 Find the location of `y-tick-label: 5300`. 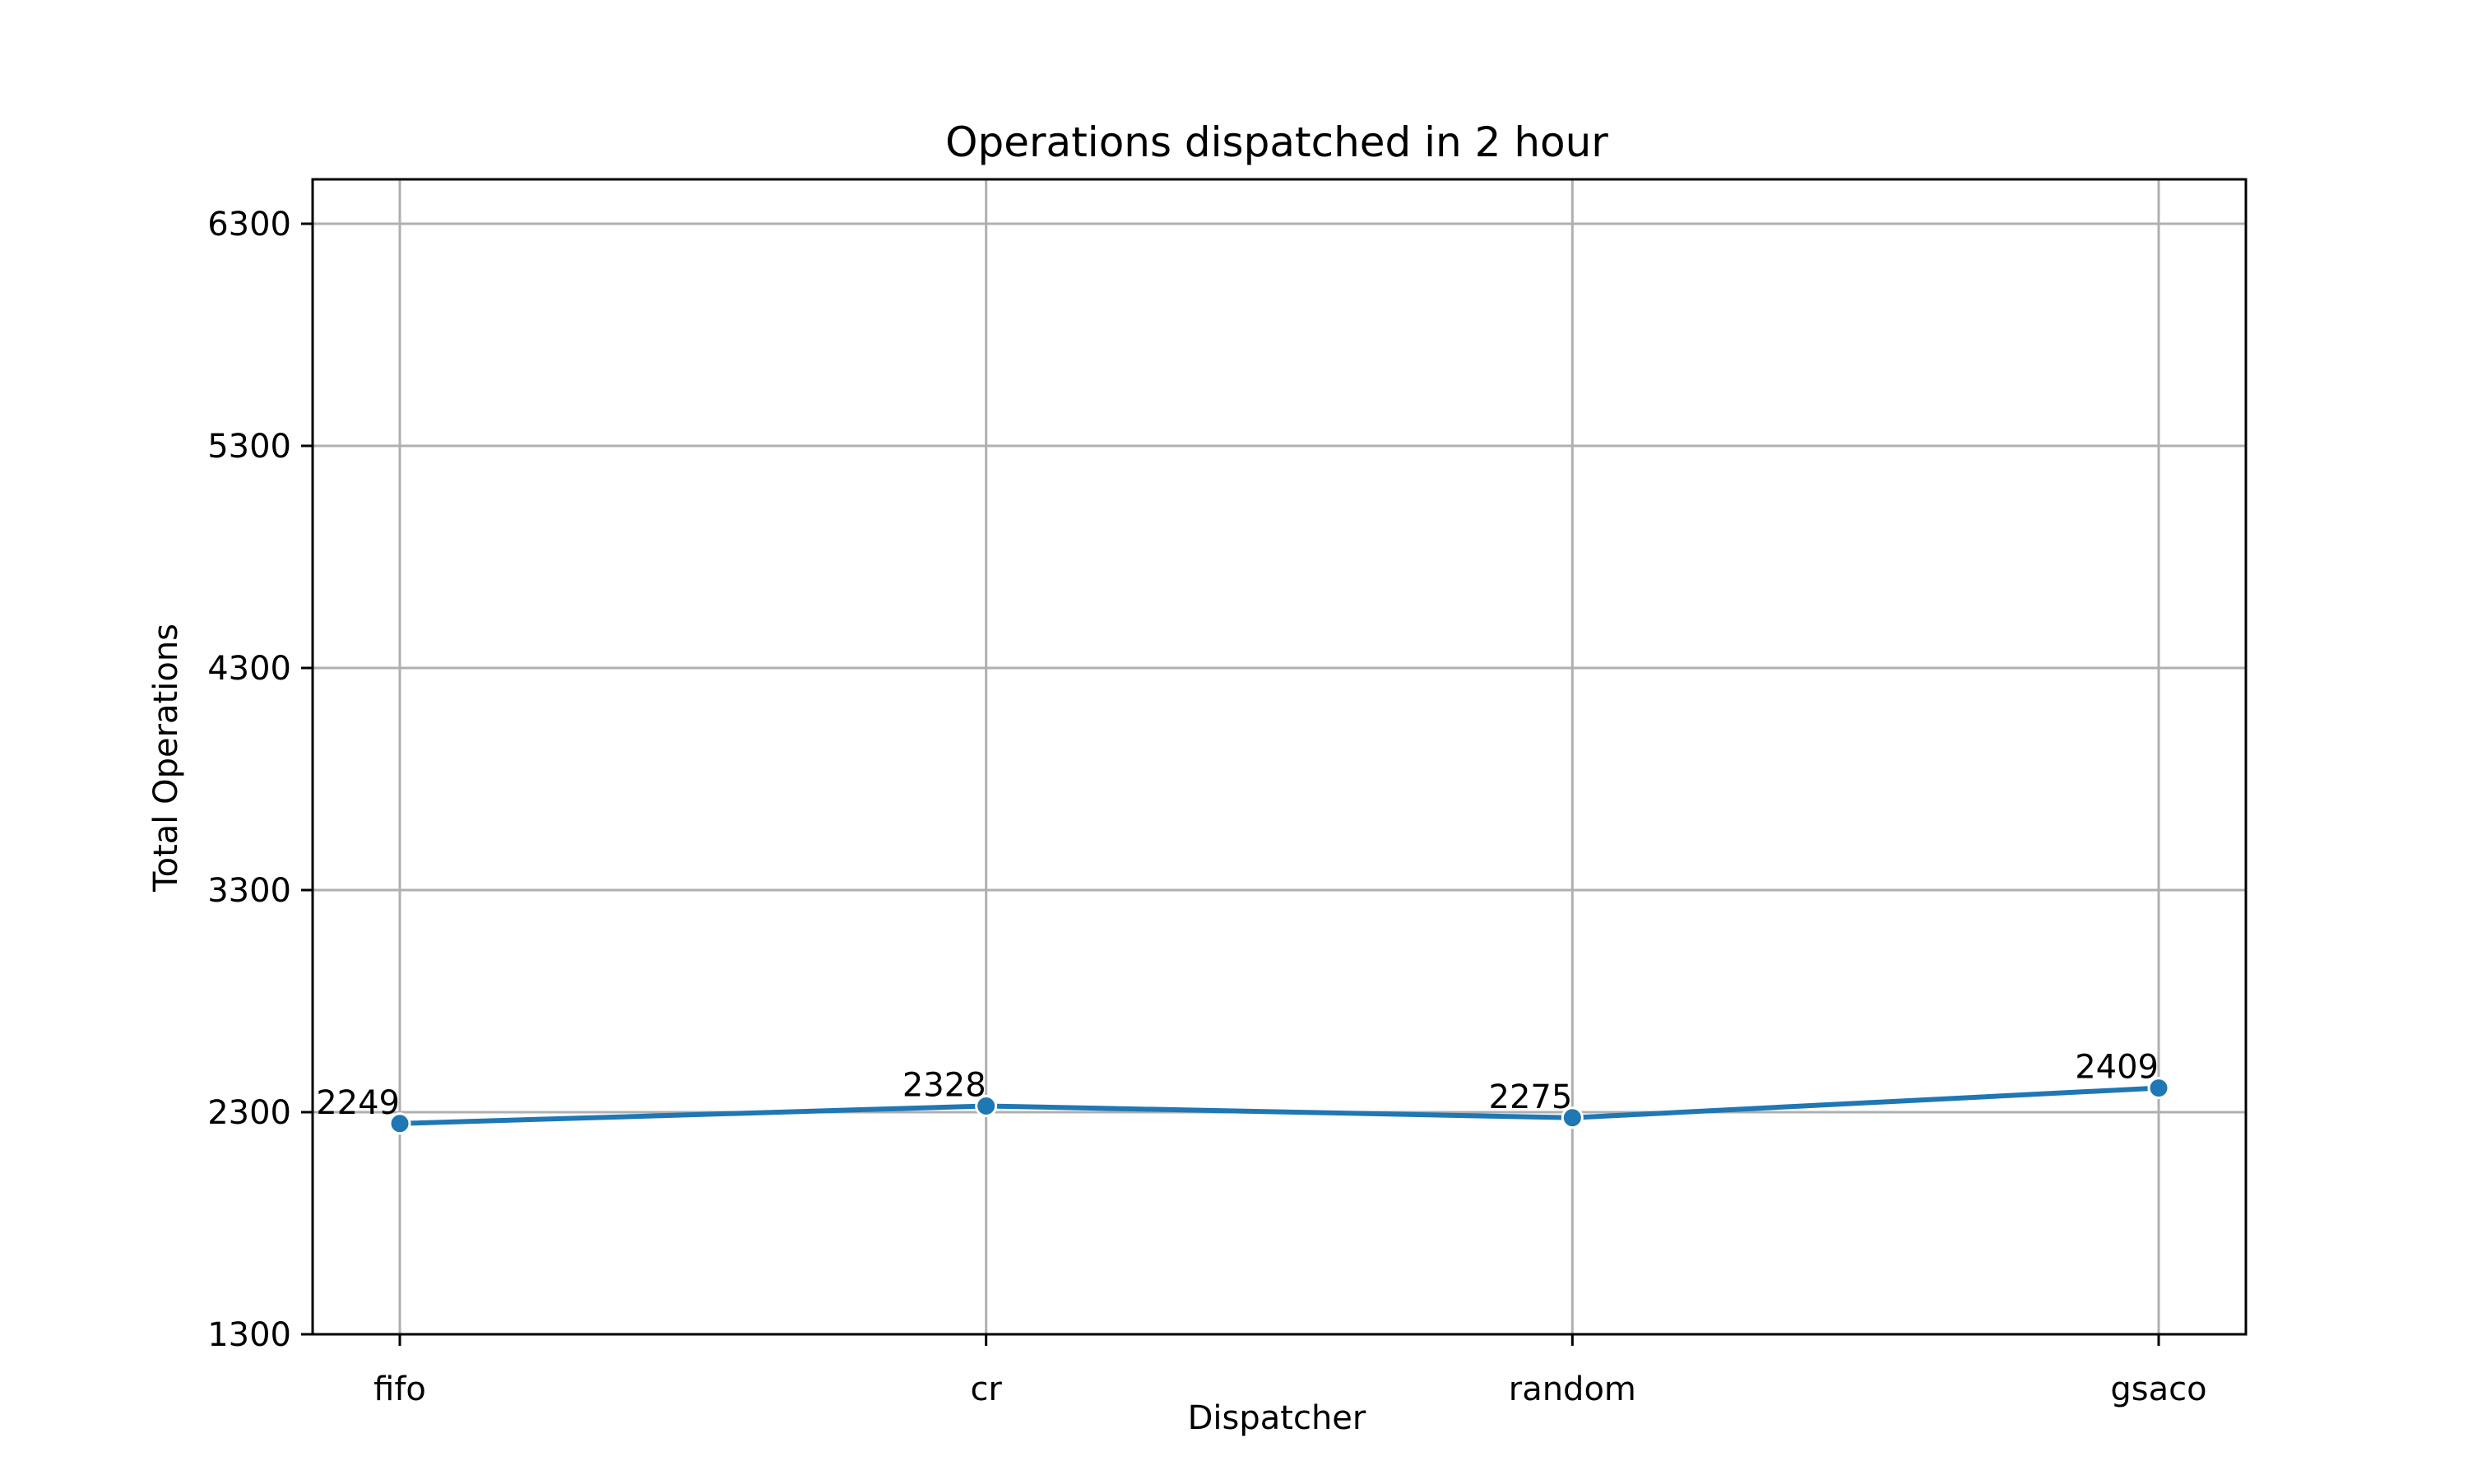

y-tick-label: 5300 is located at coordinates (249, 447).